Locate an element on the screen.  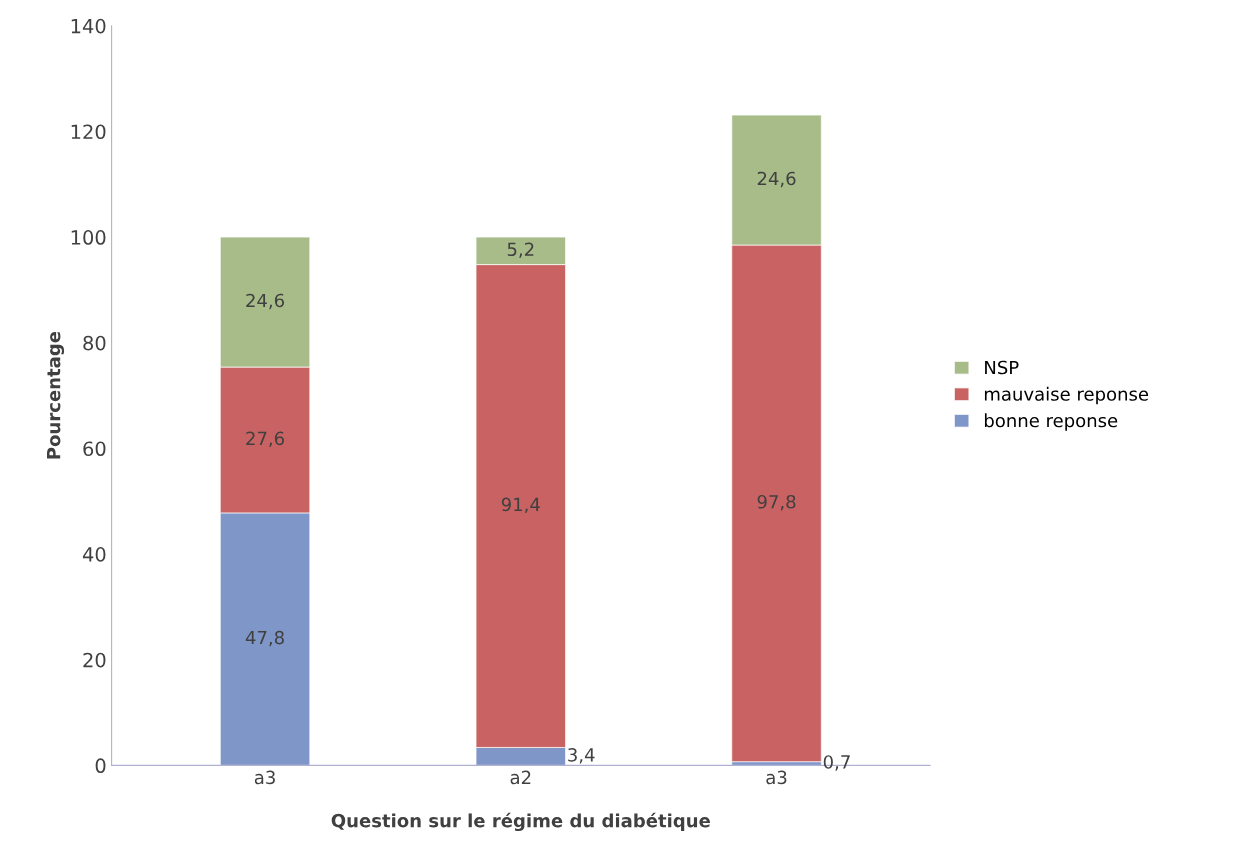
y-tick-label: 20 is located at coordinates (94, 660).